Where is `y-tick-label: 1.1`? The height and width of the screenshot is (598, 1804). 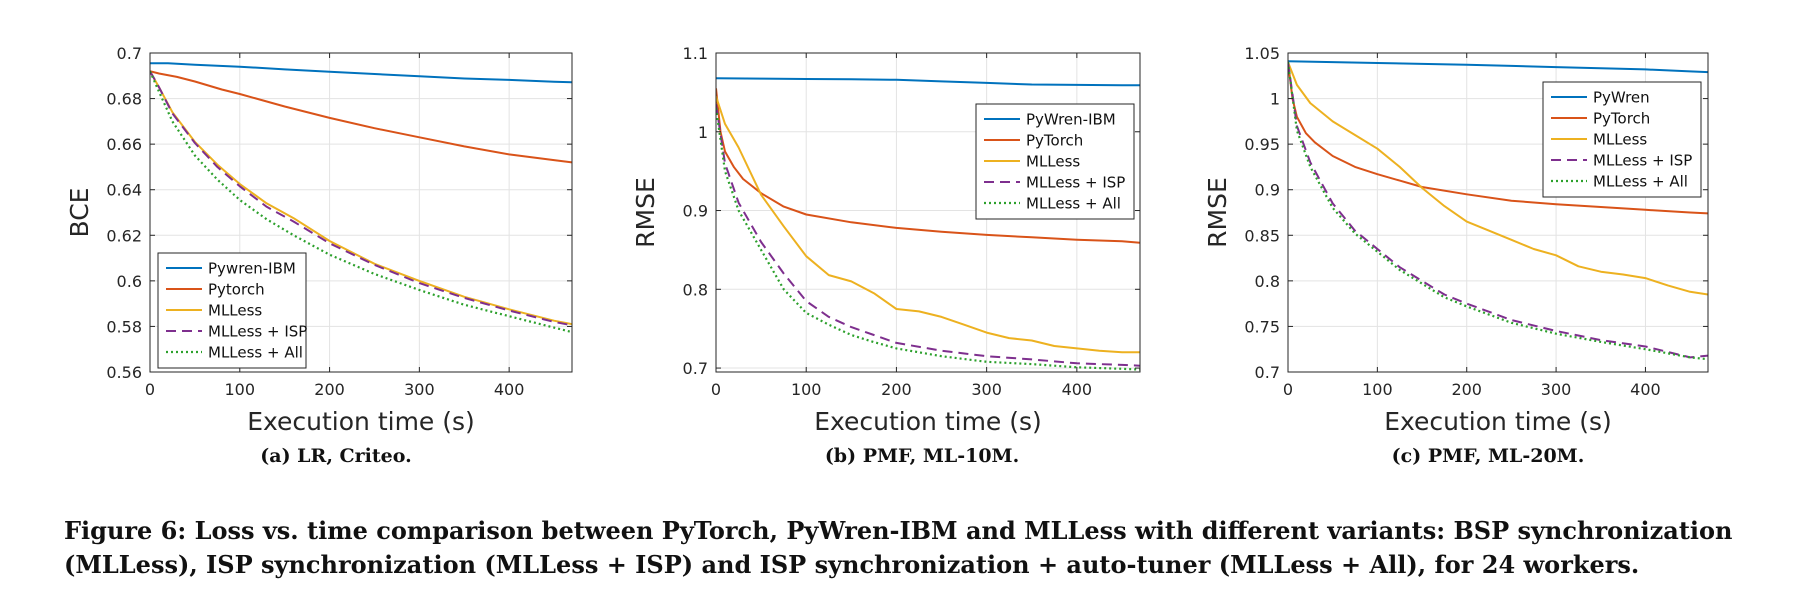 y-tick-label: 1.1 is located at coordinates (695, 53).